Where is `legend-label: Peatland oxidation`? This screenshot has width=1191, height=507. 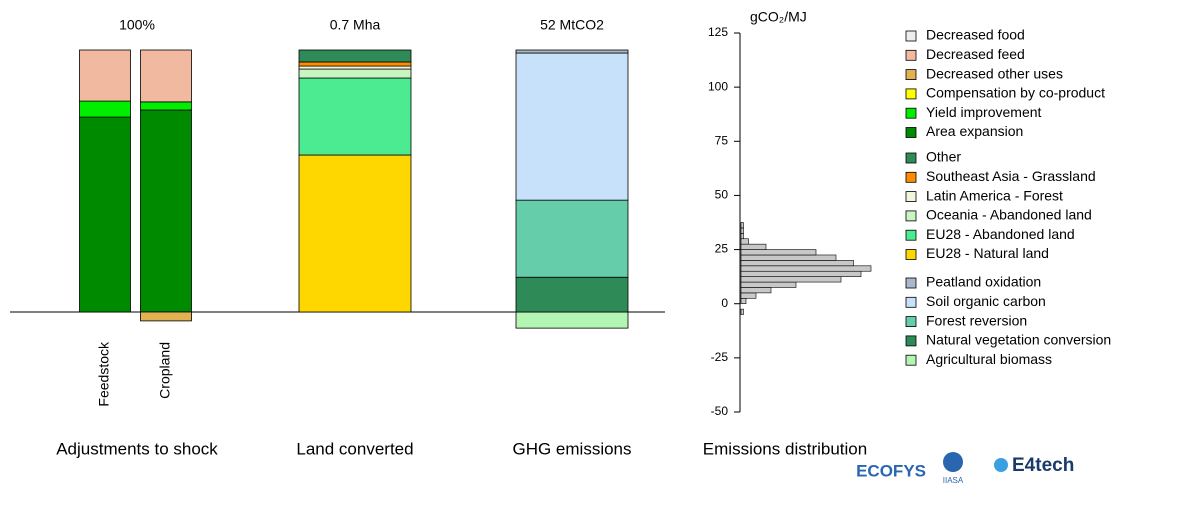
legend-label: Peatland oxidation is located at coordinates (983, 282).